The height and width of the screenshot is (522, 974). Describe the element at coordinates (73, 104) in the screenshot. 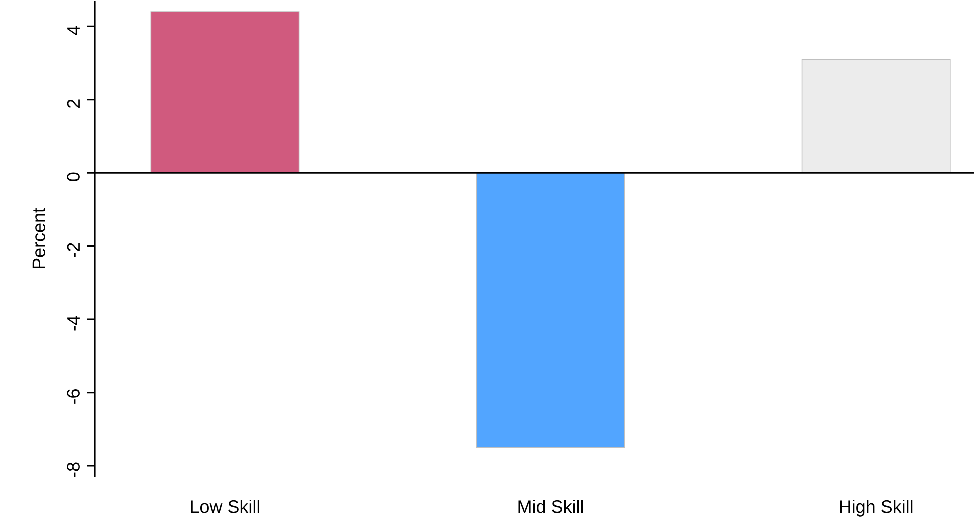

I see `y-tick-label: 2` at that location.